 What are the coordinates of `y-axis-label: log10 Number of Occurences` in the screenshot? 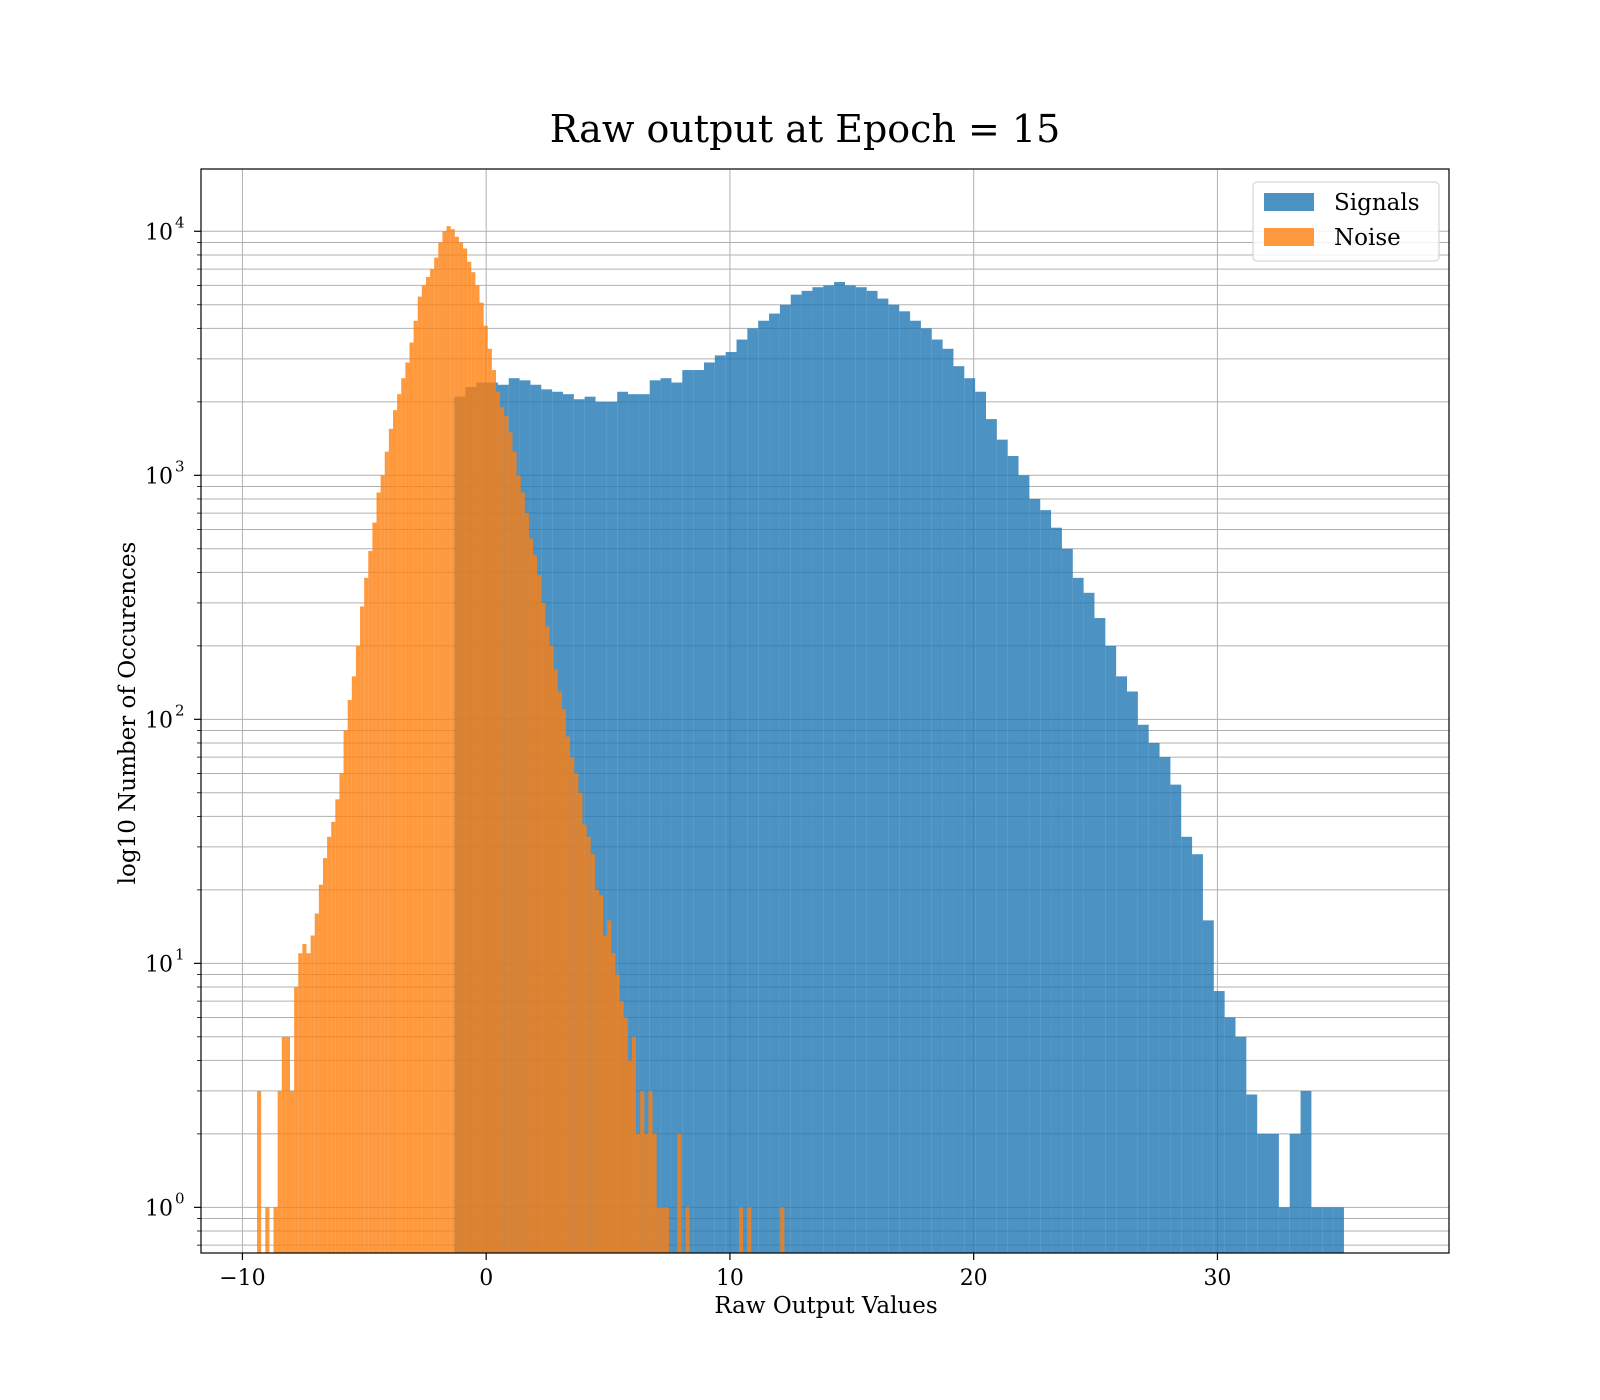 It's located at (128, 713).